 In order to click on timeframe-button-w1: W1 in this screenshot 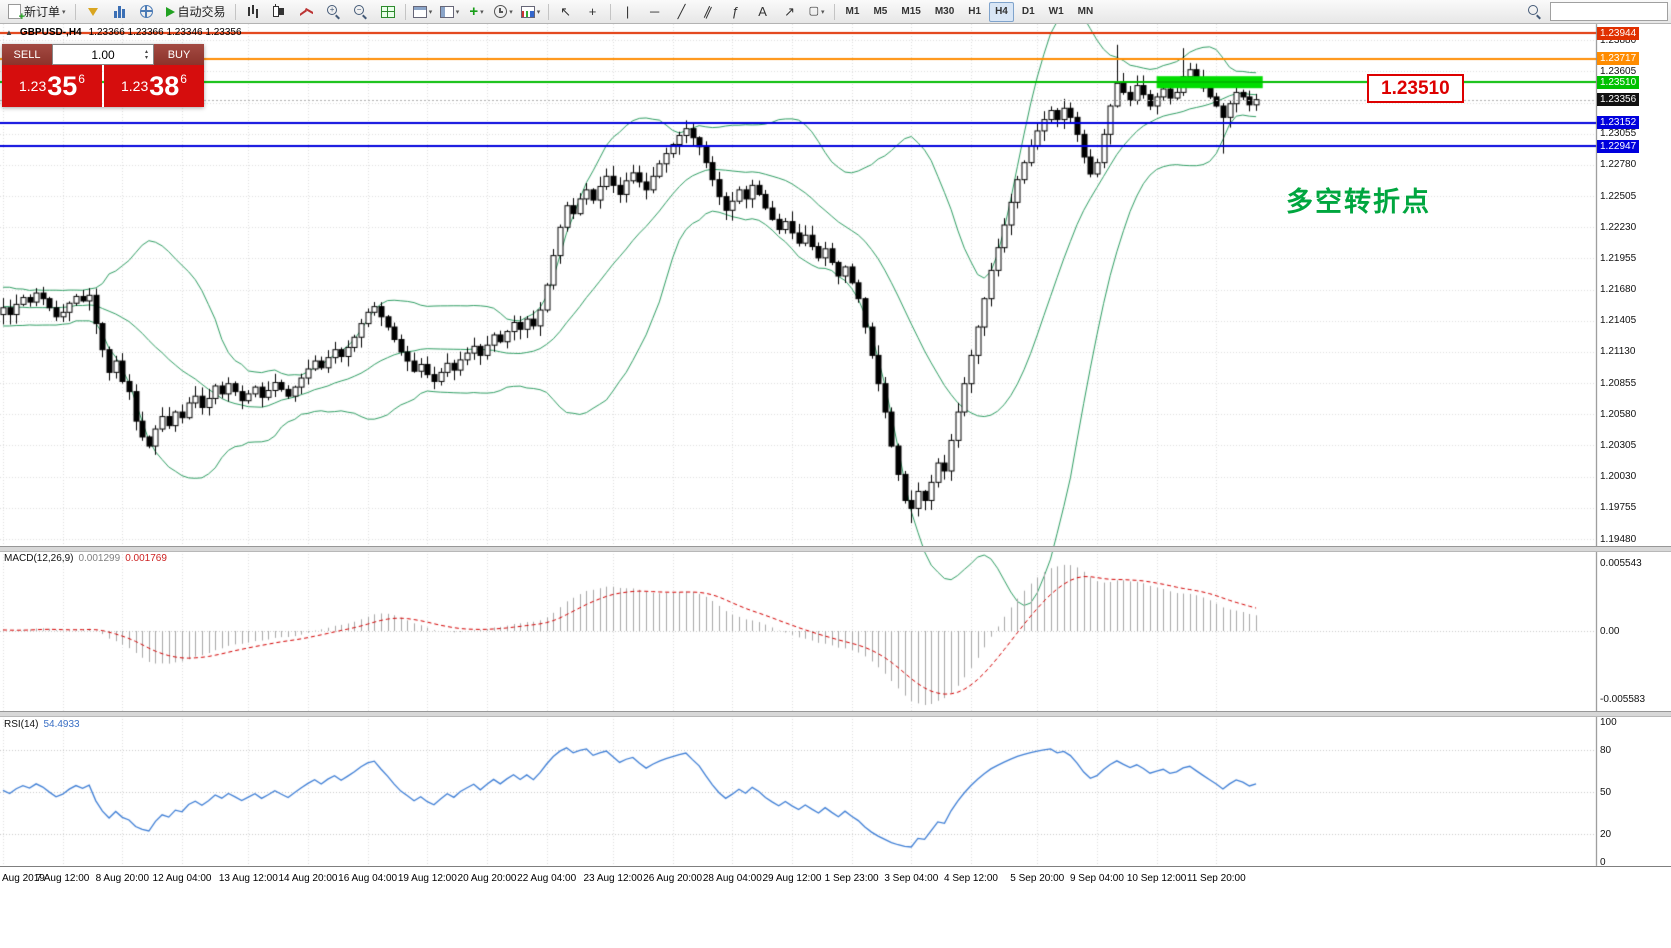, I will do `click(1056, 12)`.